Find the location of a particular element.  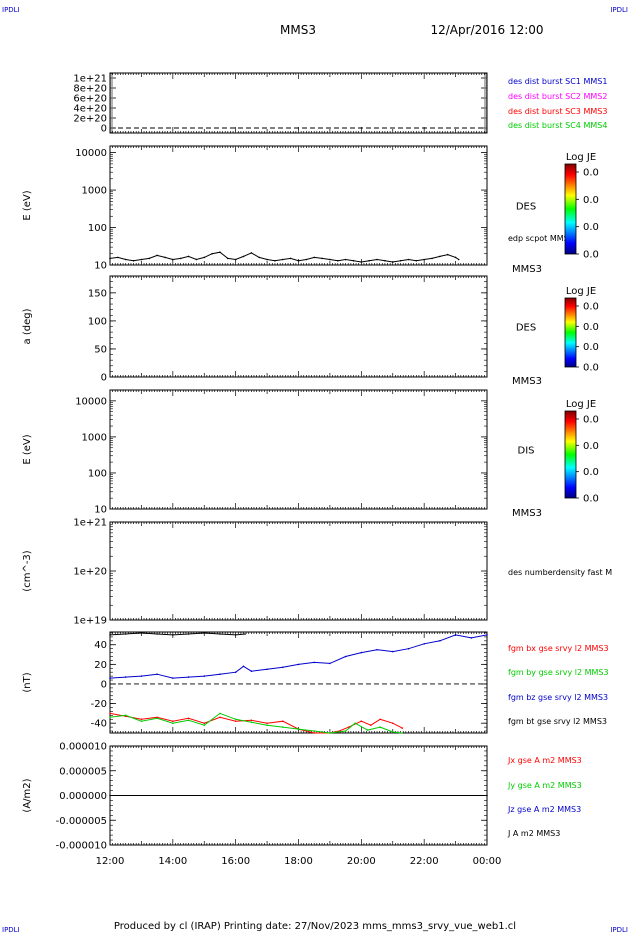

time-tick-label: 18:00 is located at coordinates (298, 861).